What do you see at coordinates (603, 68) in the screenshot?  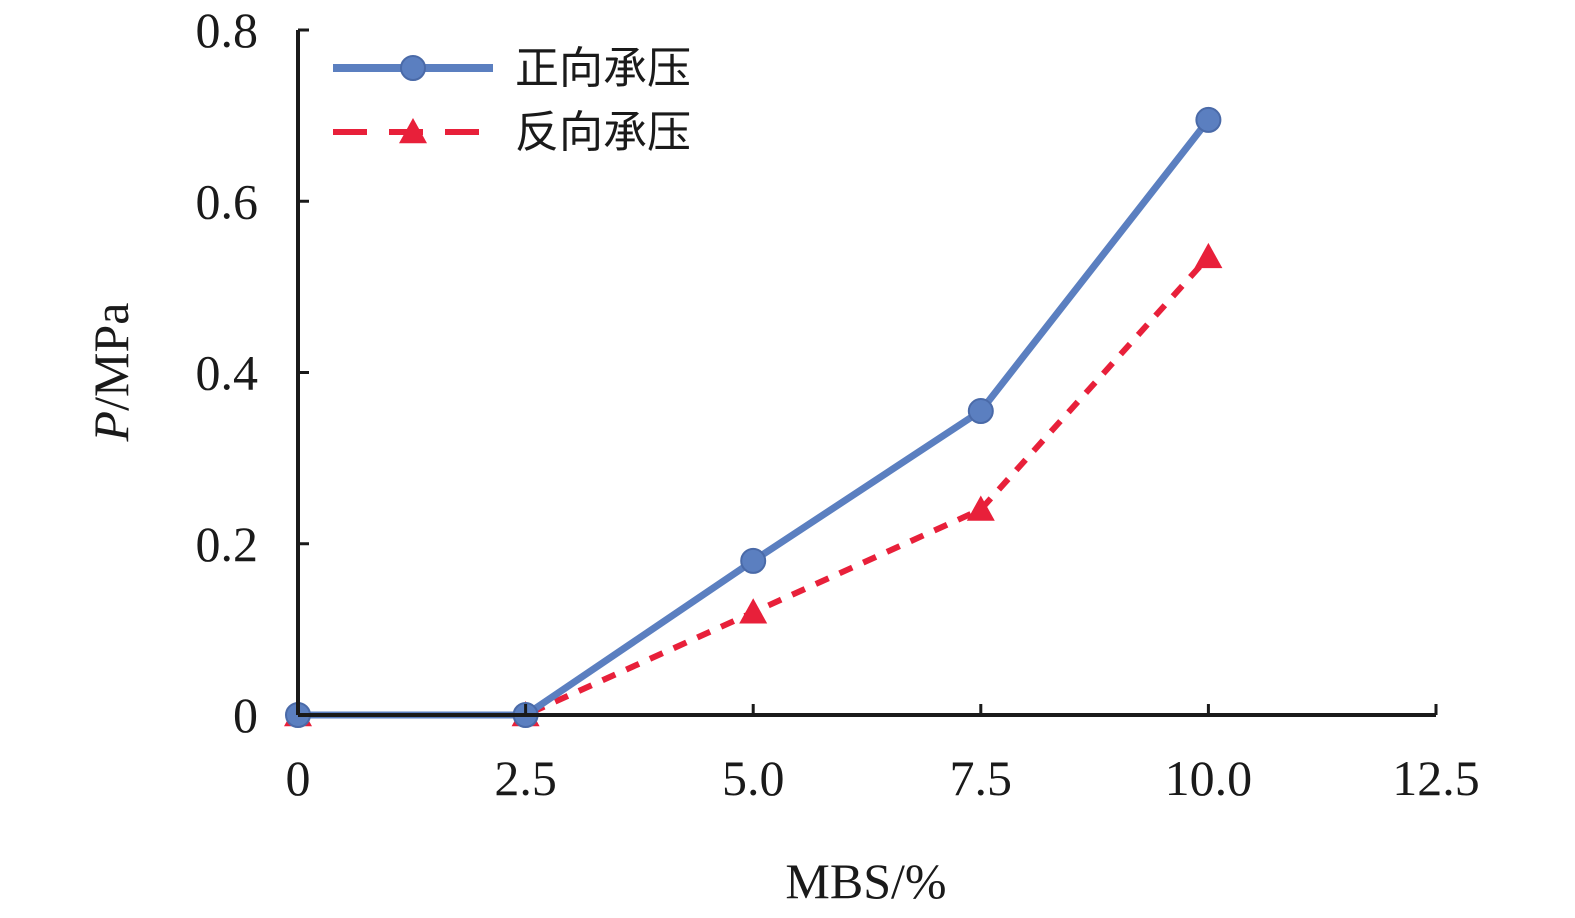 I see `legend-label-forward: 正向承压` at bounding box center [603, 68].